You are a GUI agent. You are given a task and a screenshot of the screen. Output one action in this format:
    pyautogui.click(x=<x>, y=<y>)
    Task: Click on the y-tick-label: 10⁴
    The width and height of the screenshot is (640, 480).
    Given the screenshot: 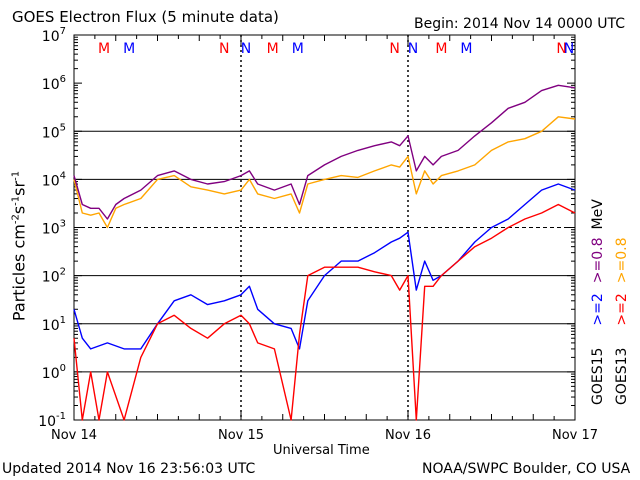 What is the action you would take?
    pyautogui.click(x=54, y=179)
    